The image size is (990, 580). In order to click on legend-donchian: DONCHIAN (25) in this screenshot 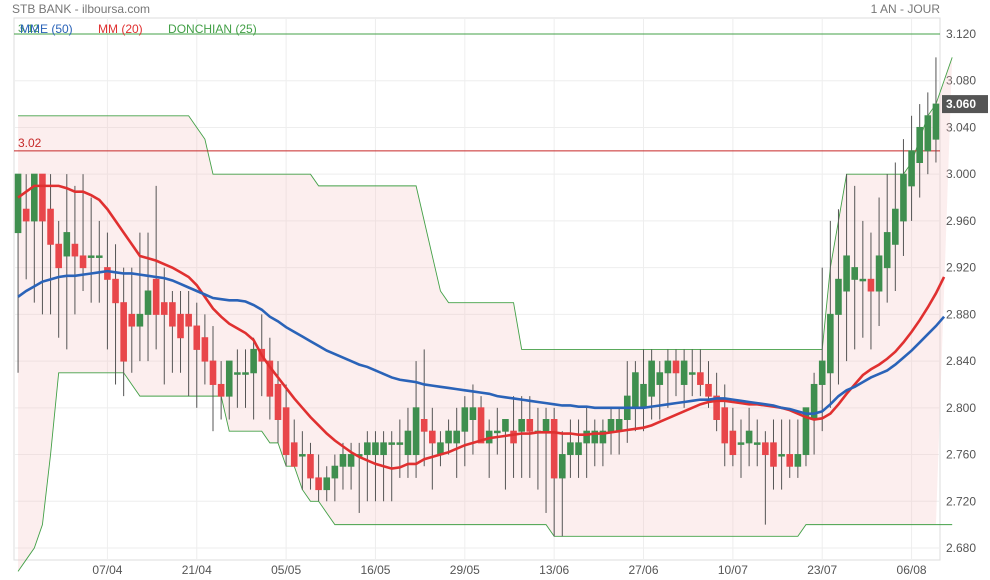, I will do `click(212, 29)`.